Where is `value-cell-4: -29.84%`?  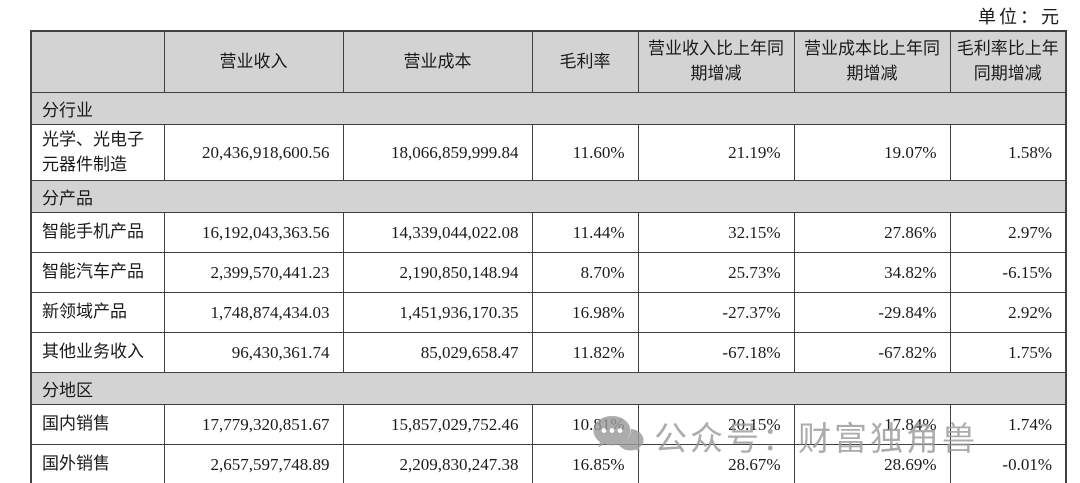 value-cell-4: -29.84% is located at coordinates (872, 313).